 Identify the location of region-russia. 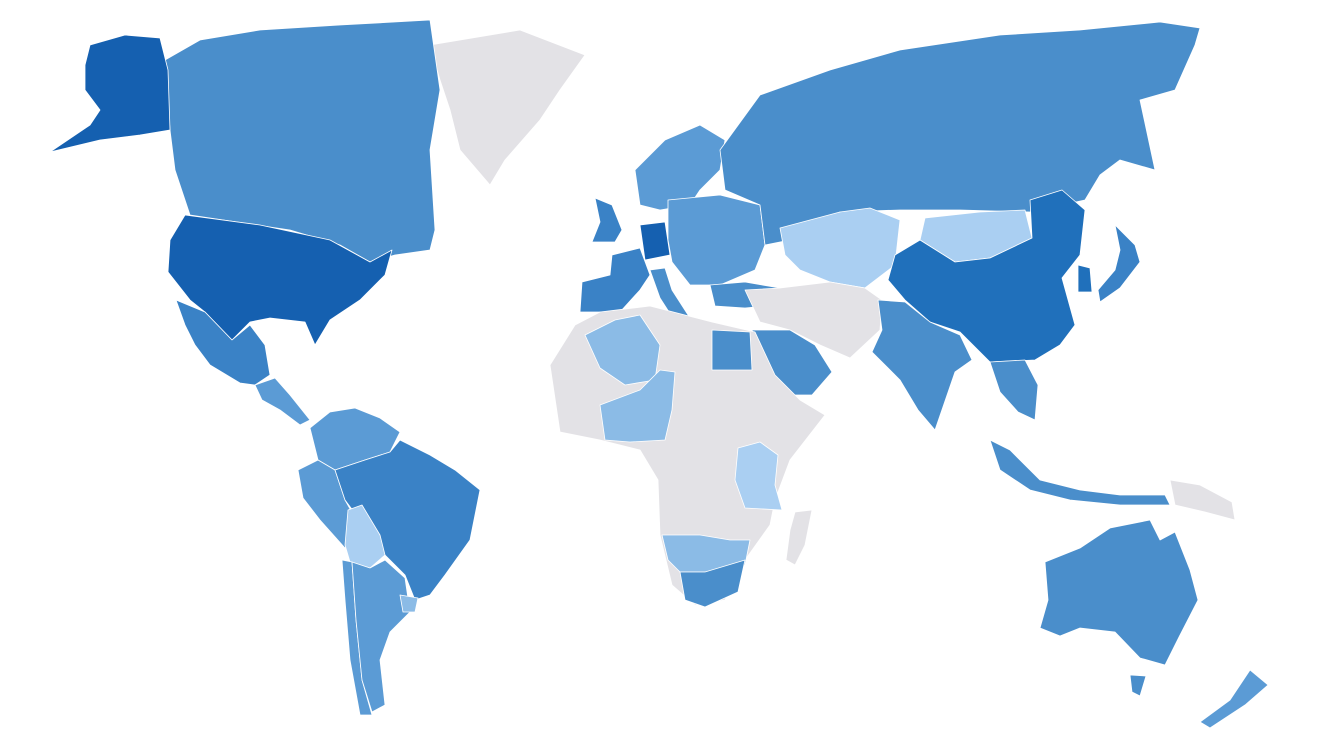
(960, 133).